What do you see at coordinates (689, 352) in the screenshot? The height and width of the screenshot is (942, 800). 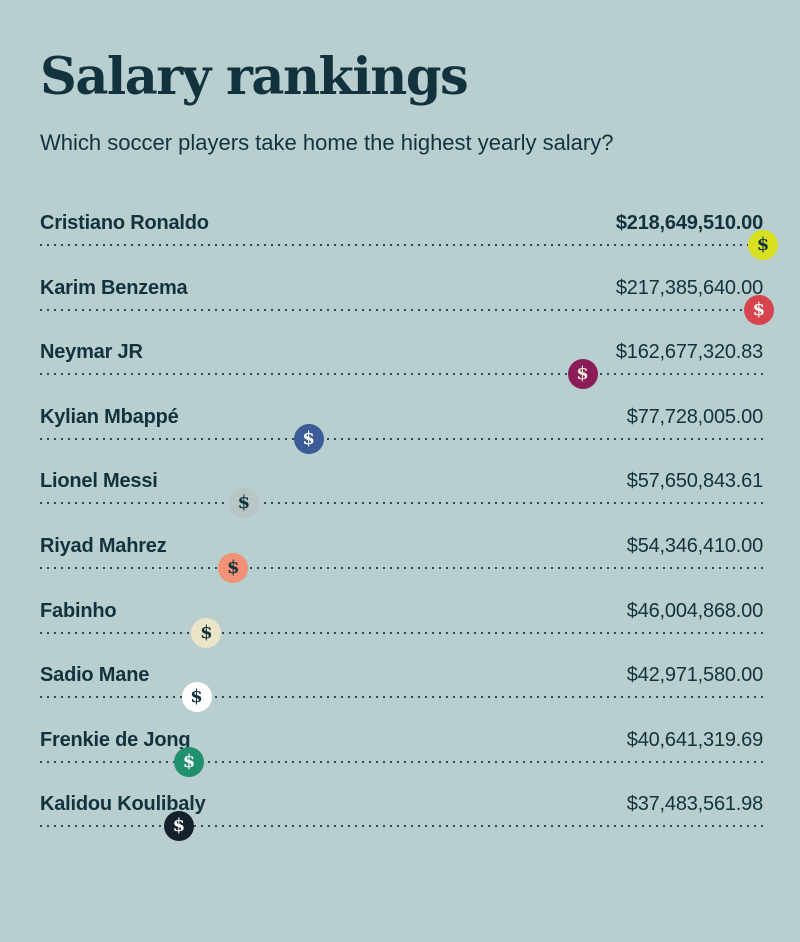 I see `player-salary: $162,677,320.83` at bounding box center [689, 352].